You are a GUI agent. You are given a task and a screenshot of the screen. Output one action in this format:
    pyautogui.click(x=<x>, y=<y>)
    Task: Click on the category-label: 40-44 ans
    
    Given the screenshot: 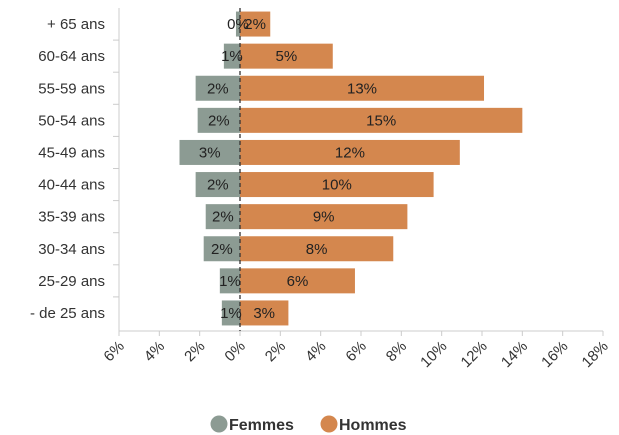 What is the action you would take?
    pyautogui.click(x=71, y=185)
    